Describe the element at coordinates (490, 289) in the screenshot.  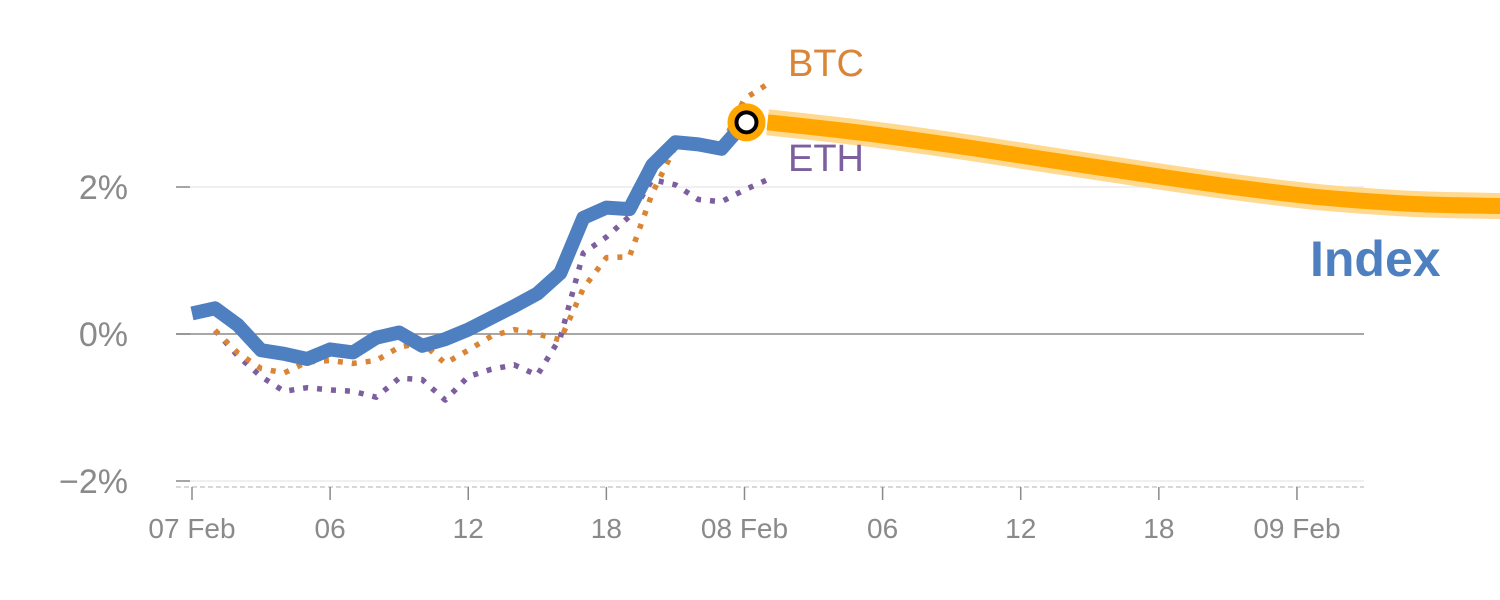
I see `eth-line` at that location.